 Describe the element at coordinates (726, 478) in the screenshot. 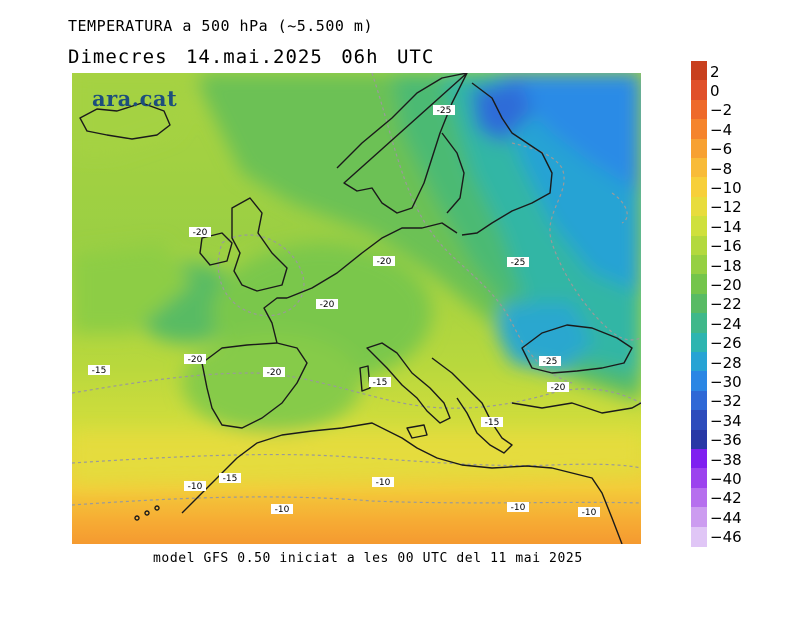

I see `scale-label: −40` at that location.